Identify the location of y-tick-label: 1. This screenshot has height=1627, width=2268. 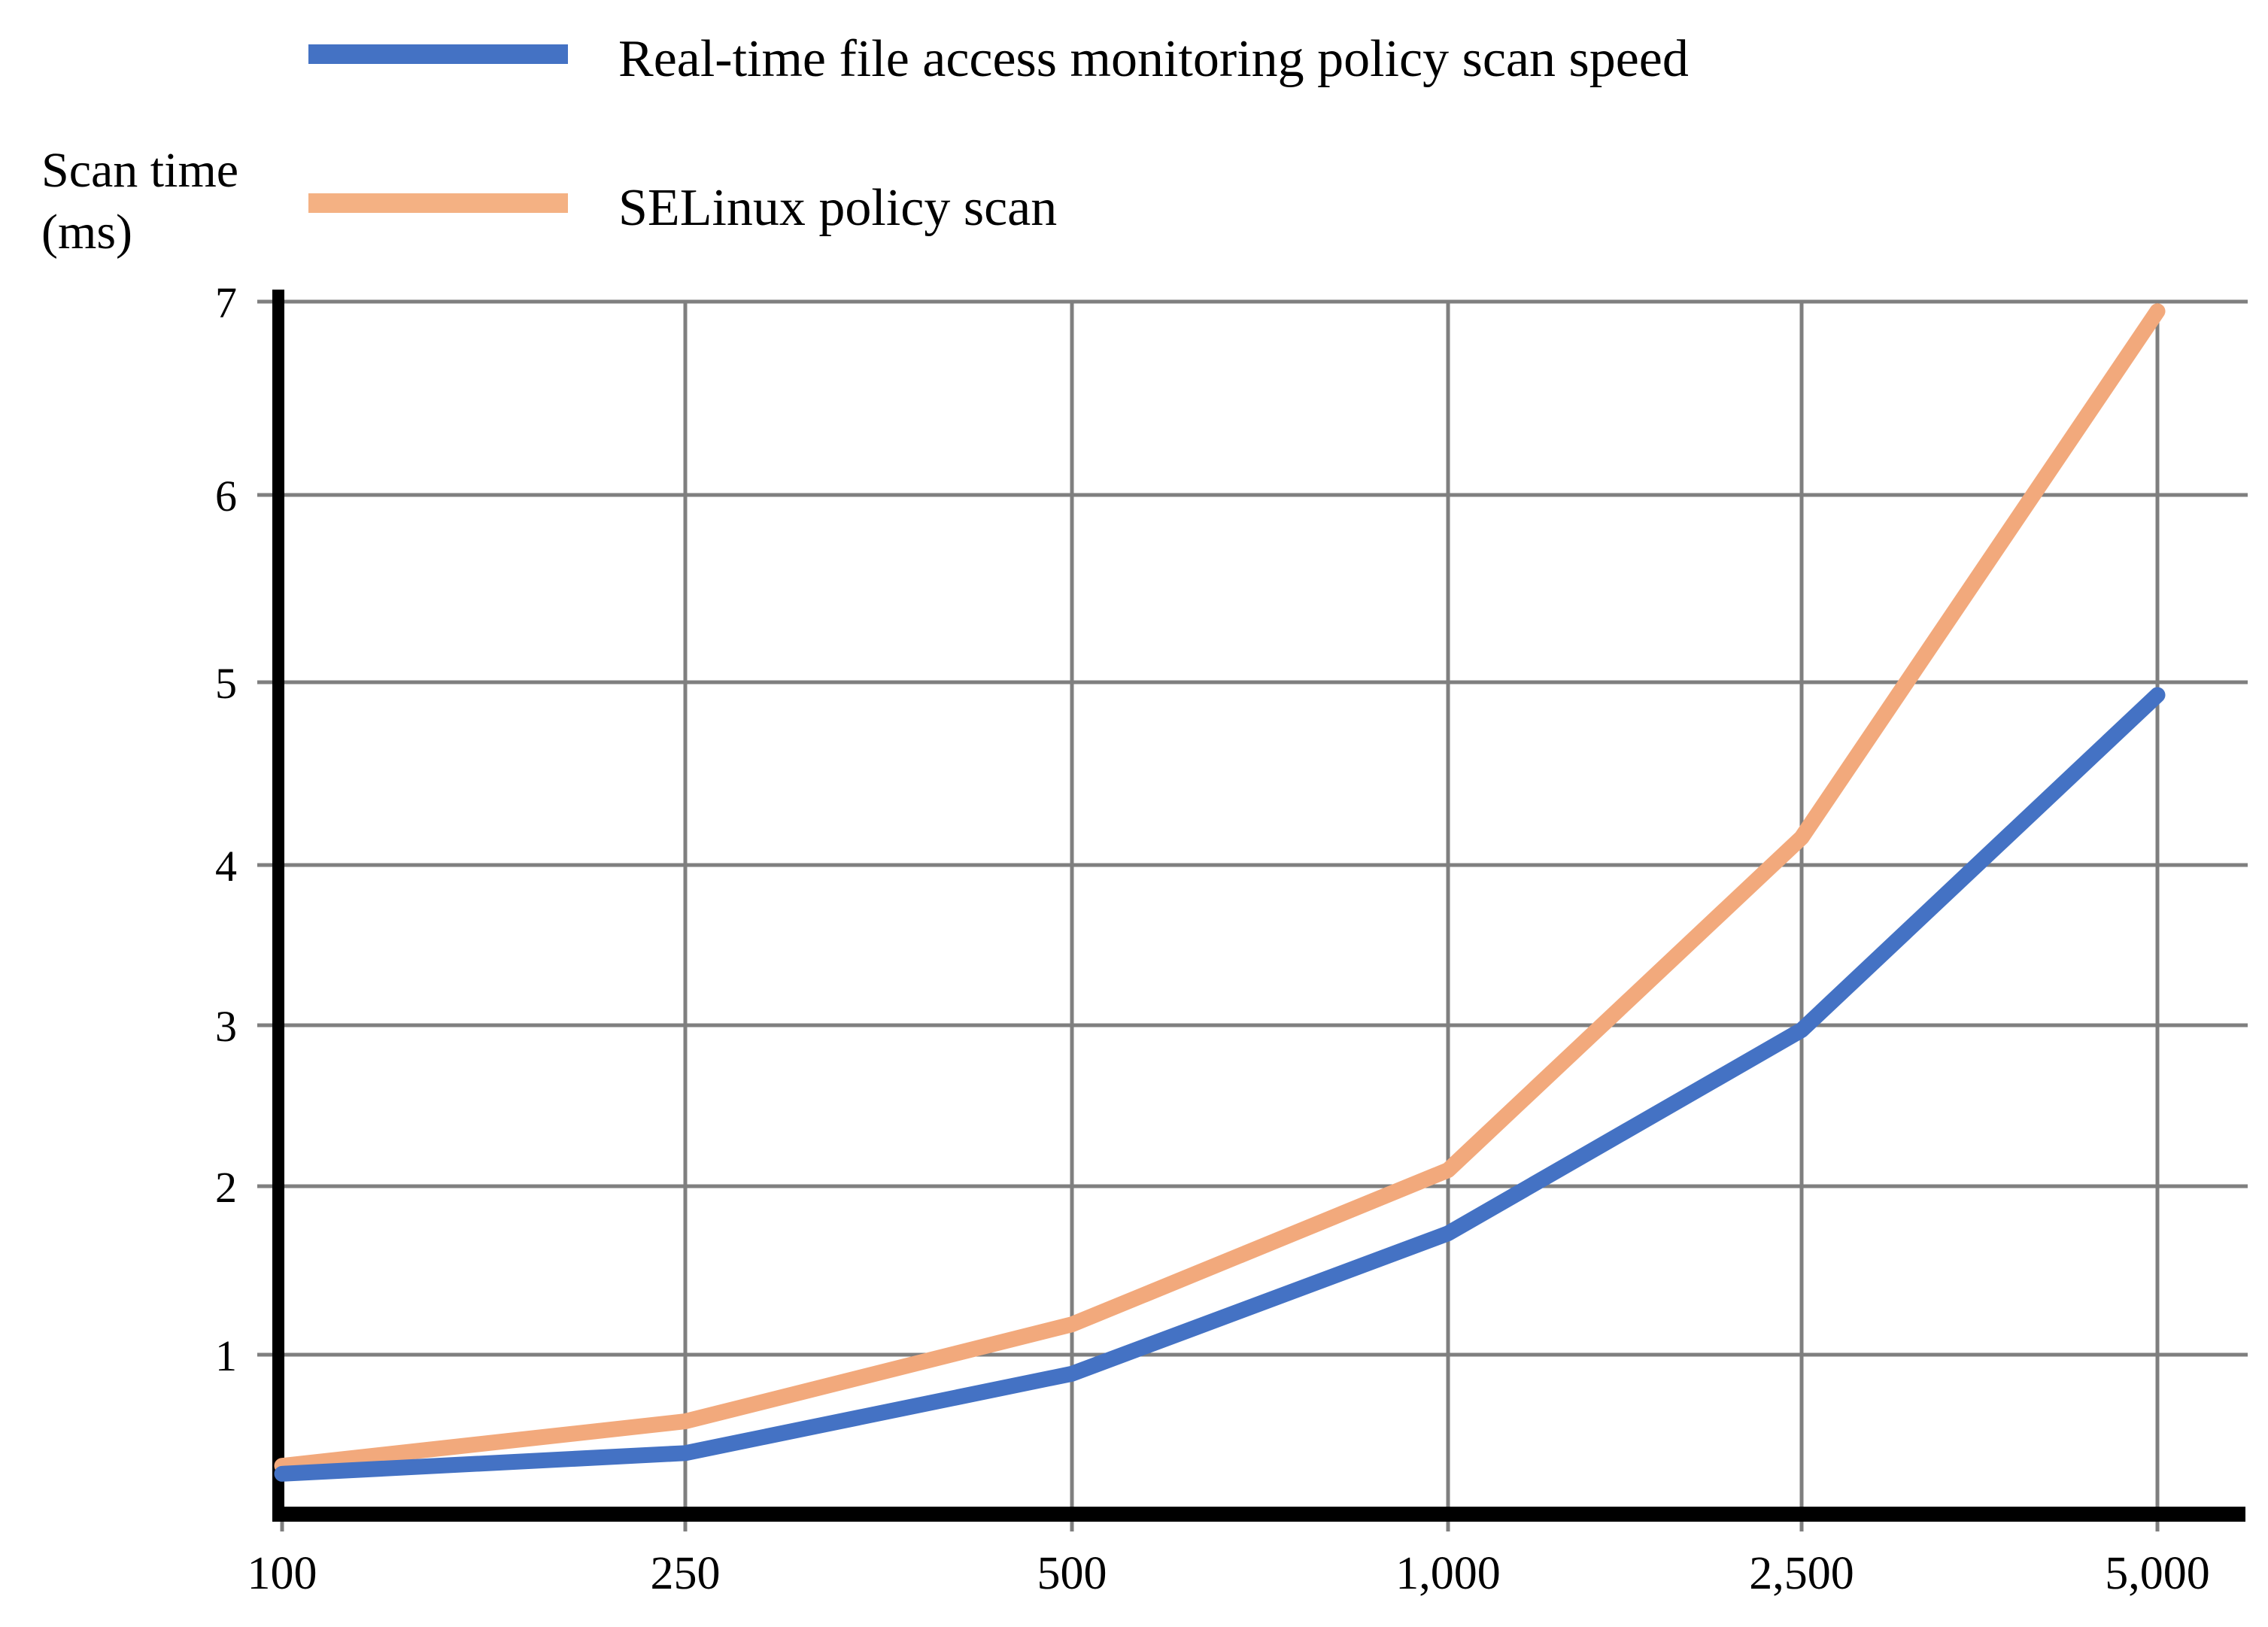
(226, 1355).